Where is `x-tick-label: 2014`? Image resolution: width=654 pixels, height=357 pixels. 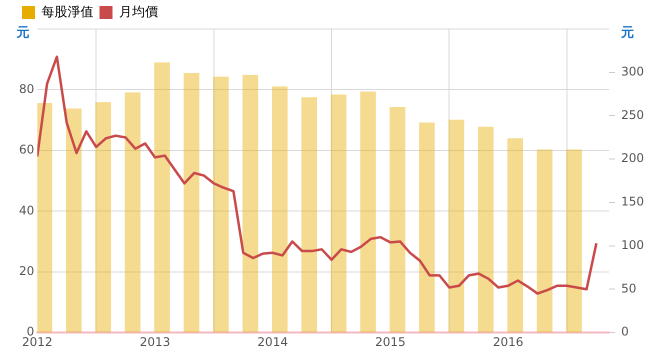 x-tick-label: 2014 is located at coordinates (272, 341).